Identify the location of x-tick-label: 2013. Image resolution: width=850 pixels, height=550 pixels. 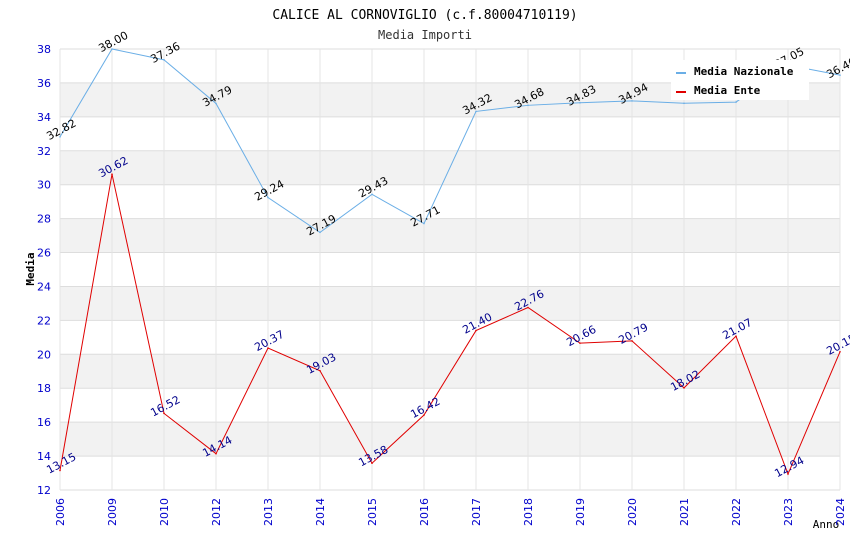
(268, 512).